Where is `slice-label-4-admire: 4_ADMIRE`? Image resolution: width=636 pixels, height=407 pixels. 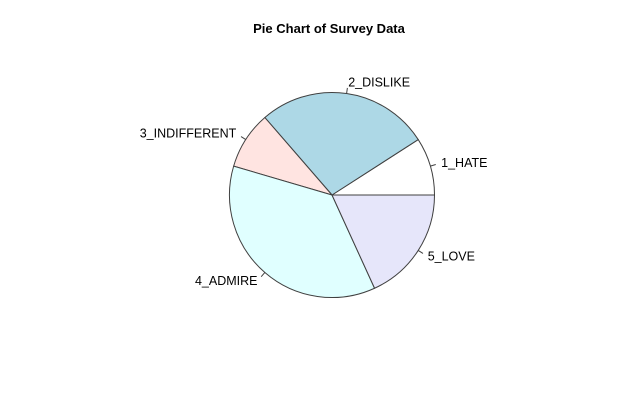
slice-label-4-admire: 4_ADMIRE is located at coordinates (226, 281).